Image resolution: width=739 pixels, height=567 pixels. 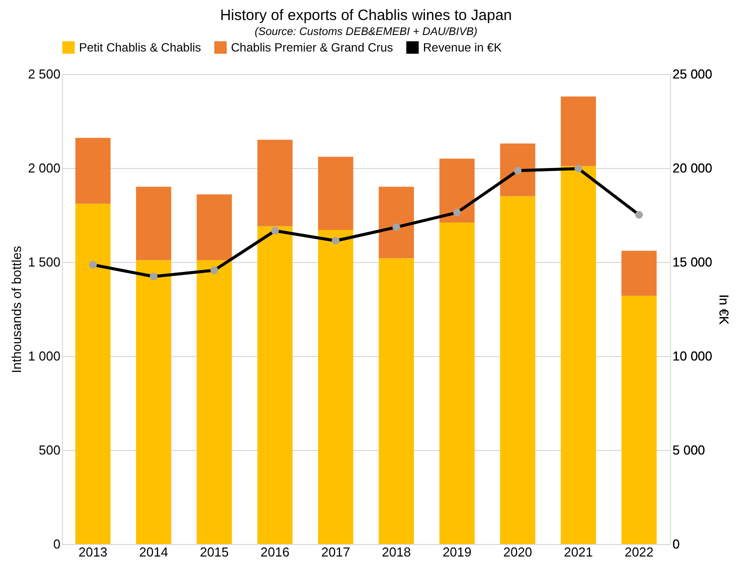 I want to click on chart-subtitle: (Source: Customs DEB&EMEBI + DAU/BIVB), so click(x=366, y=32).